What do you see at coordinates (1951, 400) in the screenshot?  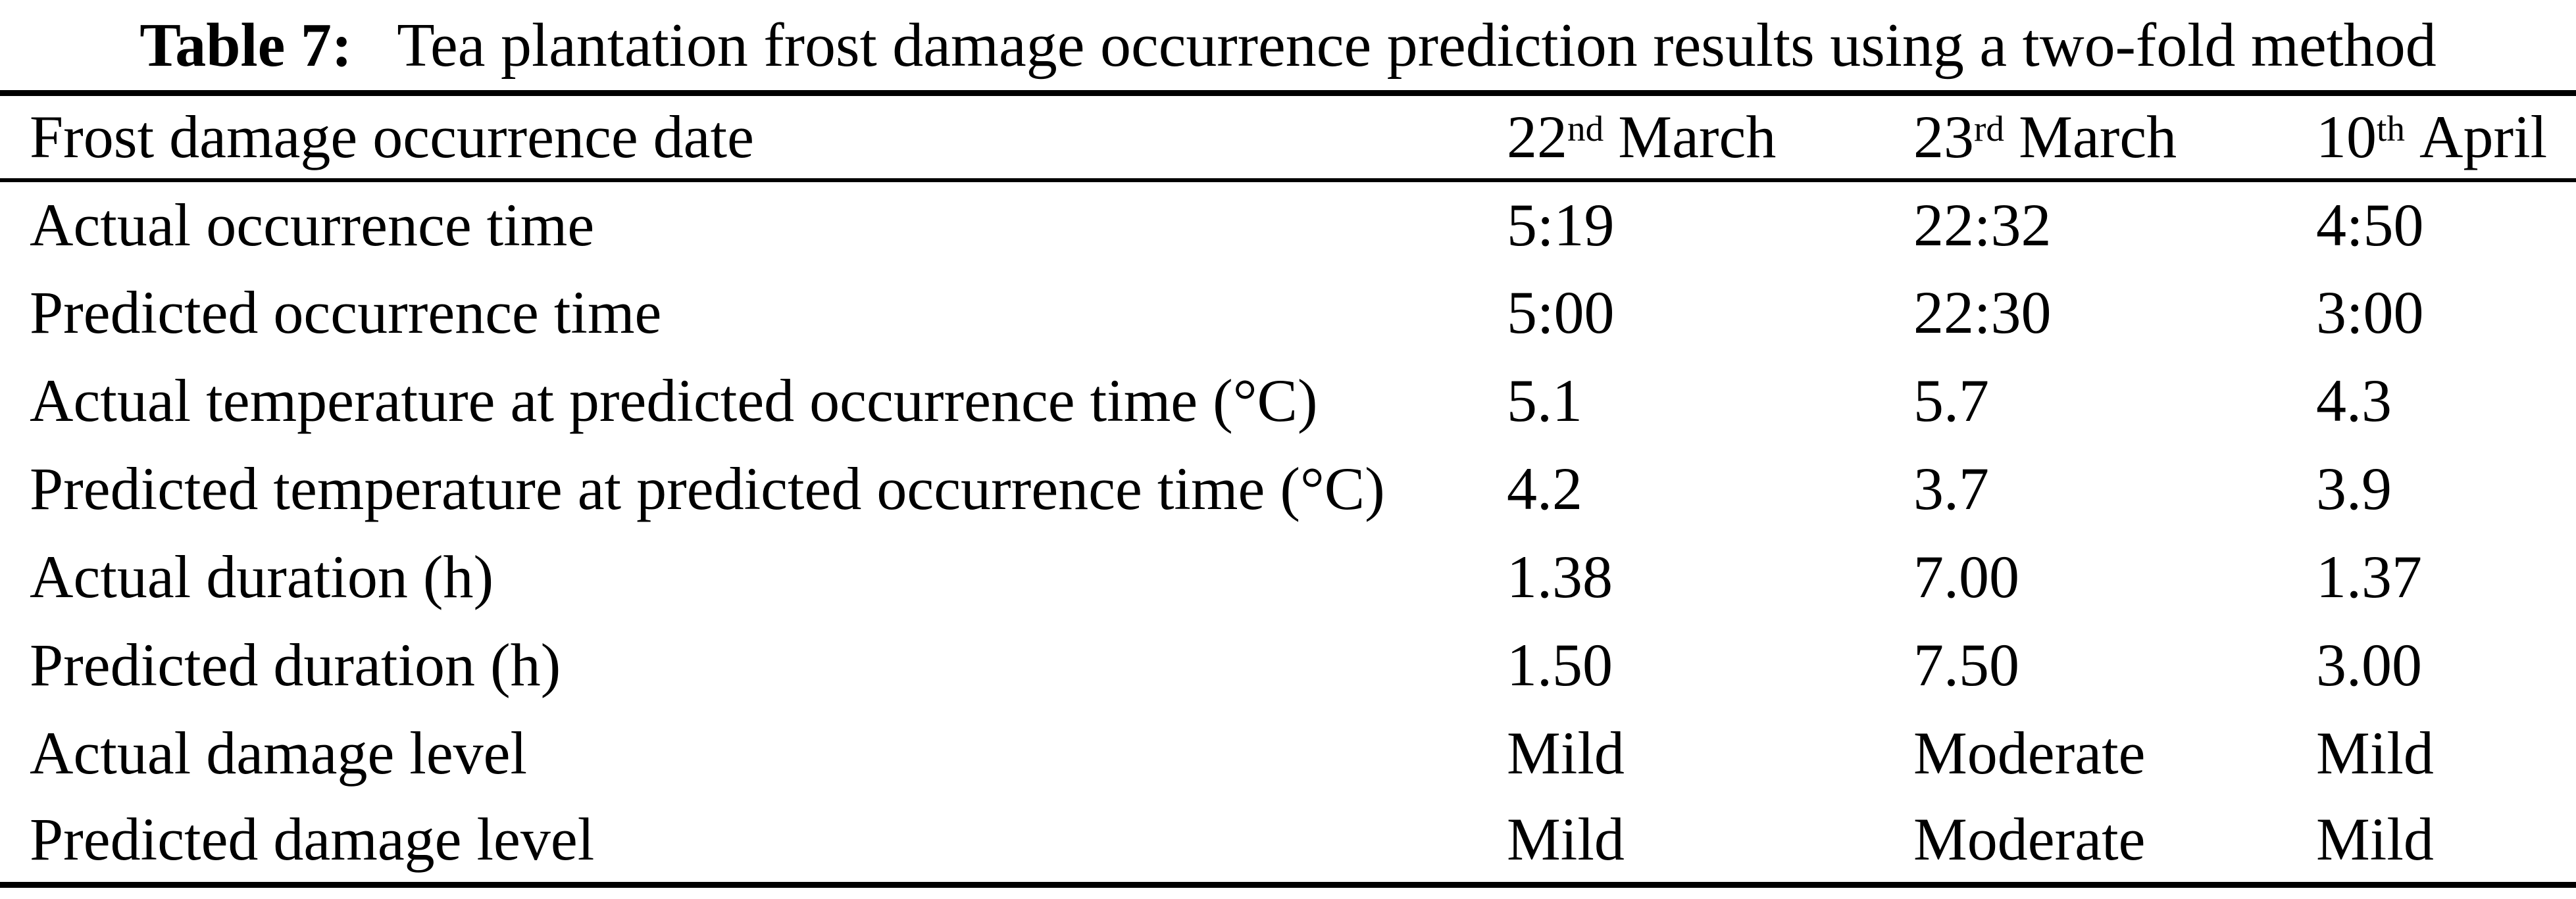 I see `cell-value: 5.7` at bounding box center [1951, 400].